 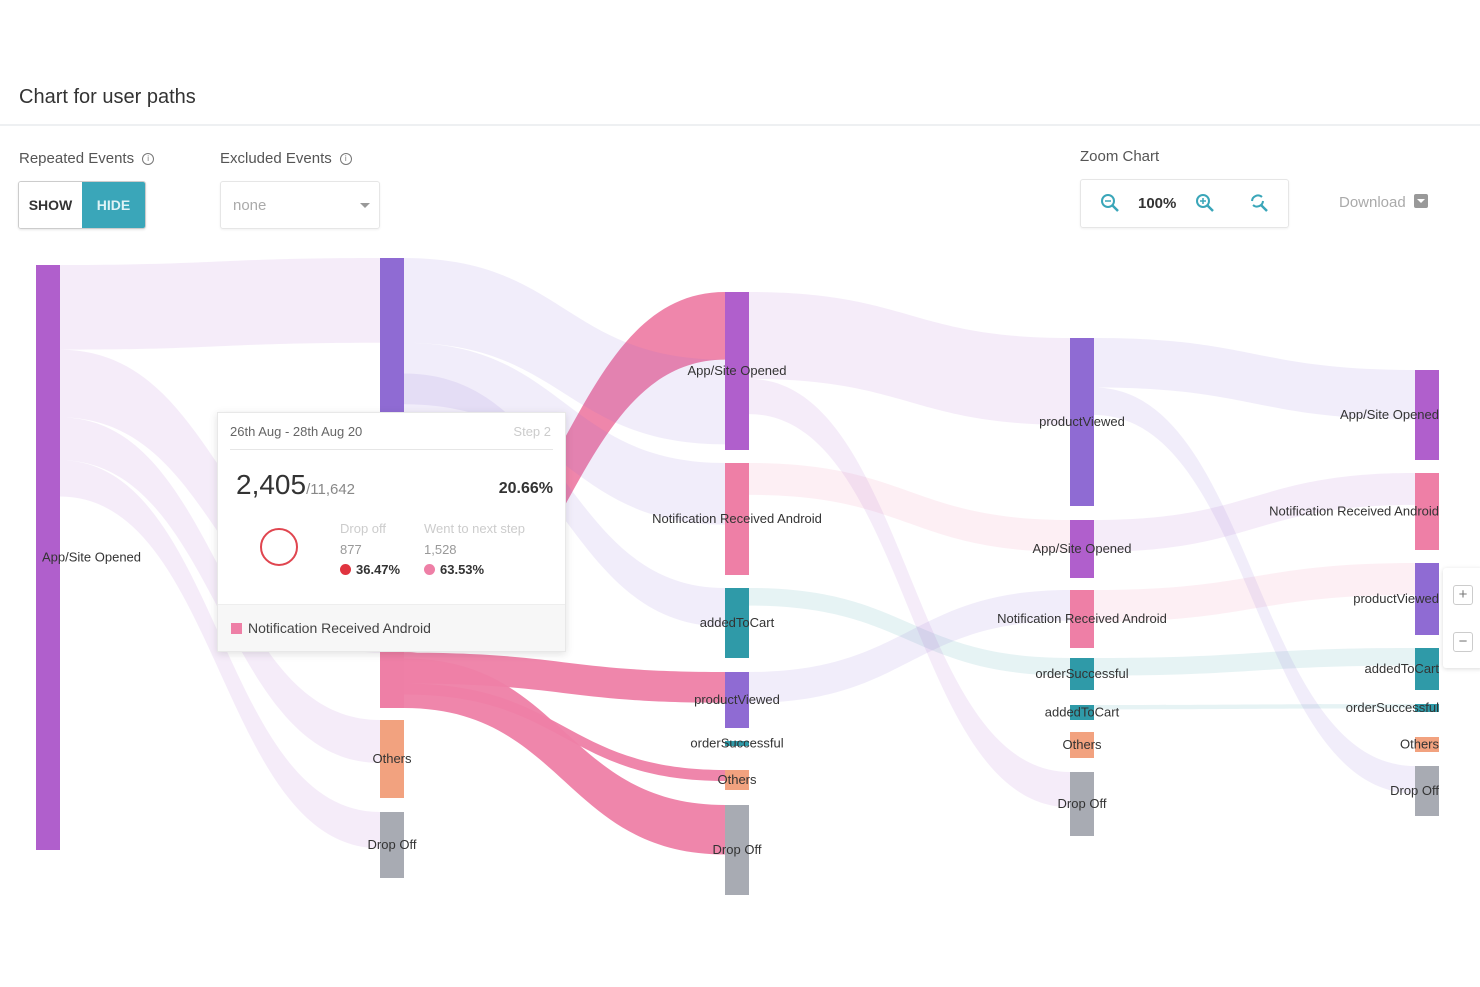 I want to click on node-s4_pv, so click(x=1082, y=422).